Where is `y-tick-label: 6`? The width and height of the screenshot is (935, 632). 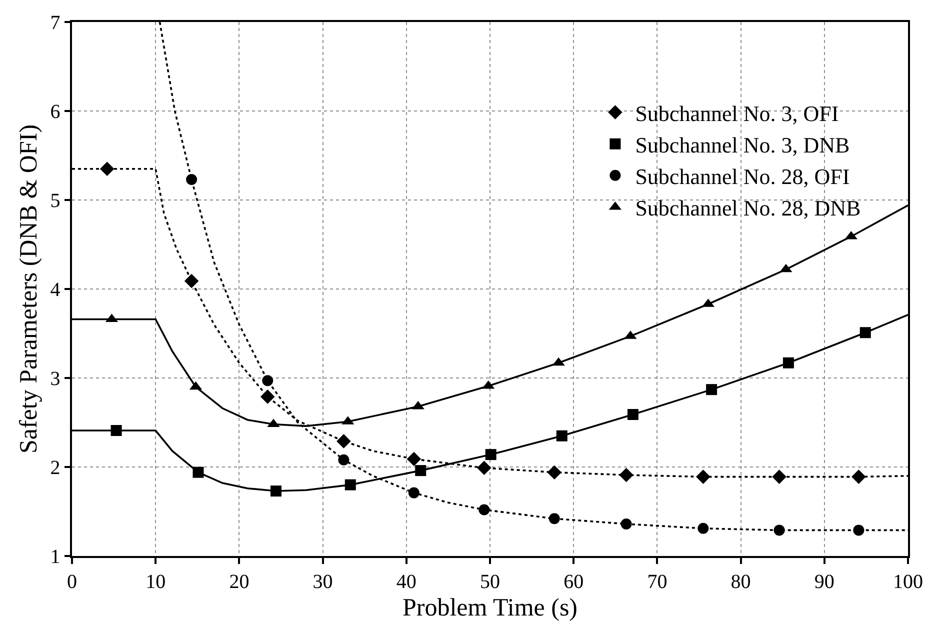 y-tick-label: 6 is located at coordinates (55, 112).